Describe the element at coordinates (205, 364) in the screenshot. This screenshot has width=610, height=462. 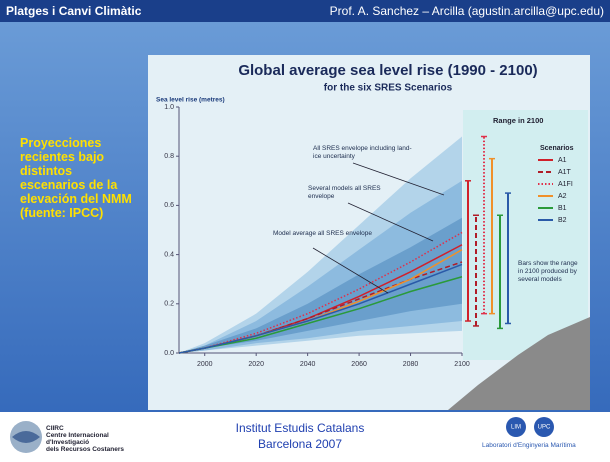
I see `x-tick-label: 2000` at that location.